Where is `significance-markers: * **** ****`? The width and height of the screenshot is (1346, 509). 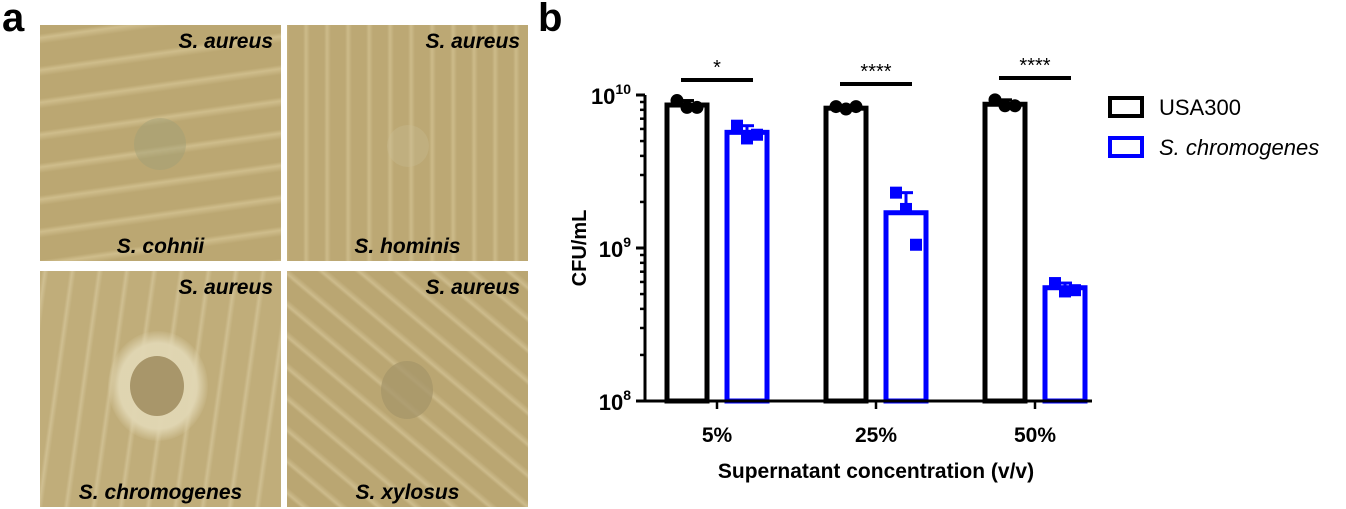
significance-markers: * **** **** is located at coordinates (876, 70).